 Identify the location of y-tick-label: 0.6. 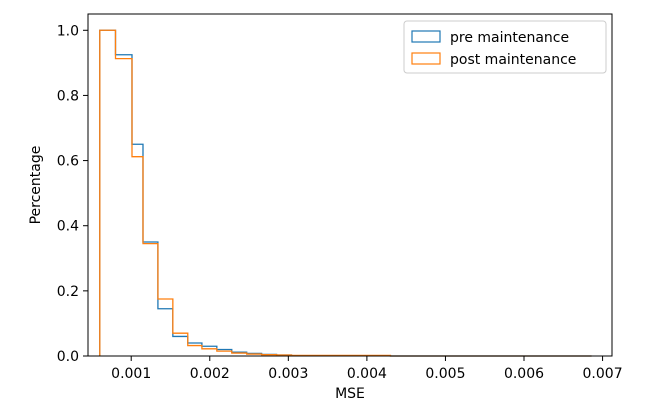
(68, 162).